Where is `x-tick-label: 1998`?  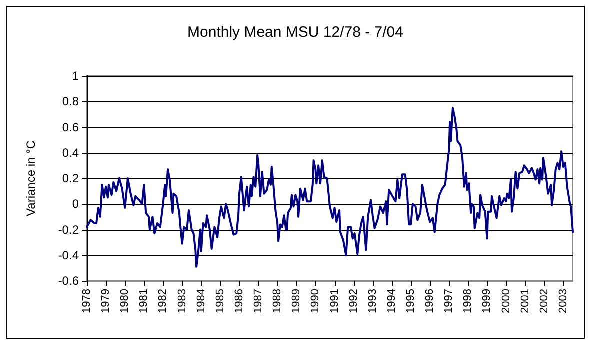 x-tick-label: 1998 is located at coordinates (468, 301).